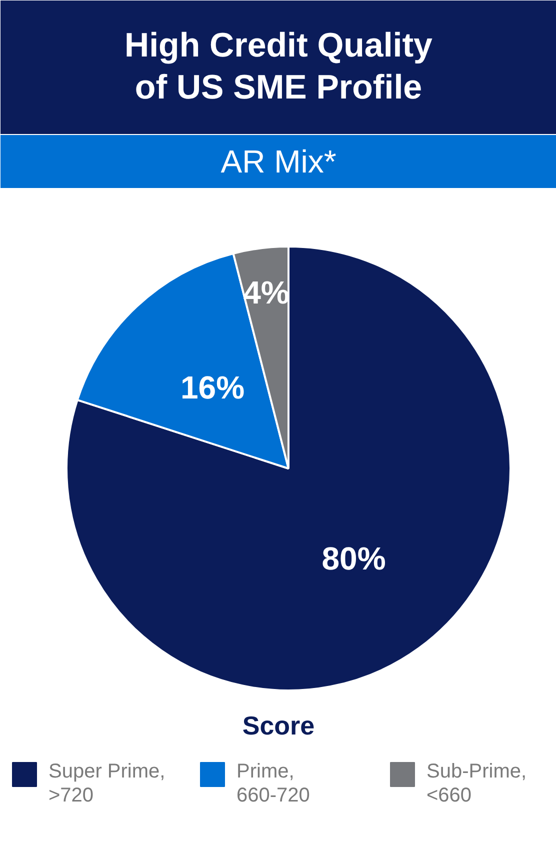  Describe the element at coordinates (107, 783) in the screenshot. I see `legend-label: Super Prime, >720` at that location.